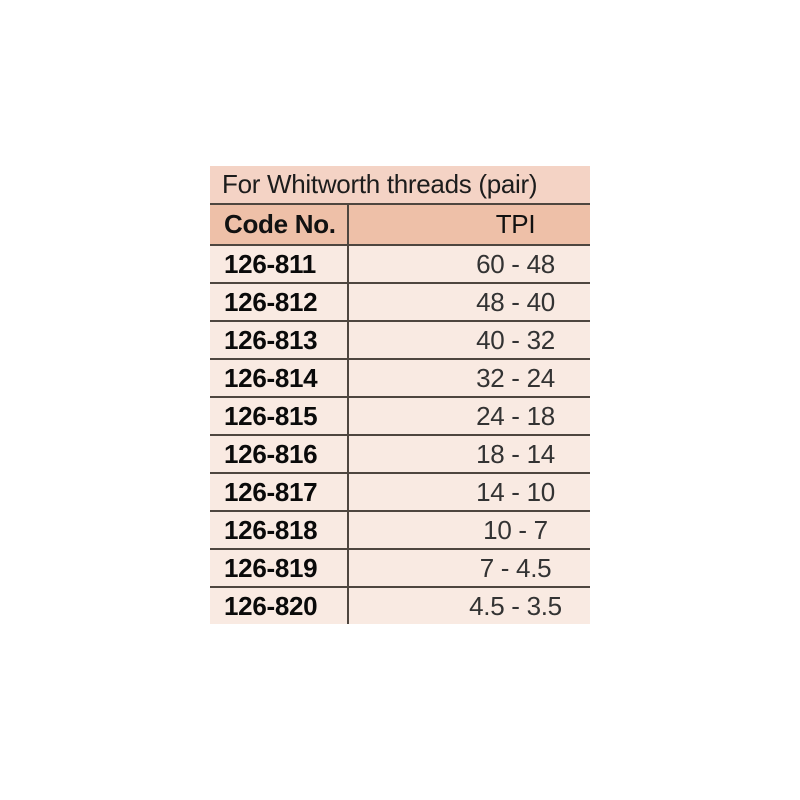 Image resolution: width=800 pixels, height=800 pixels. I want to click on table-row: 126-814 32 - 24, so click(400, 379).